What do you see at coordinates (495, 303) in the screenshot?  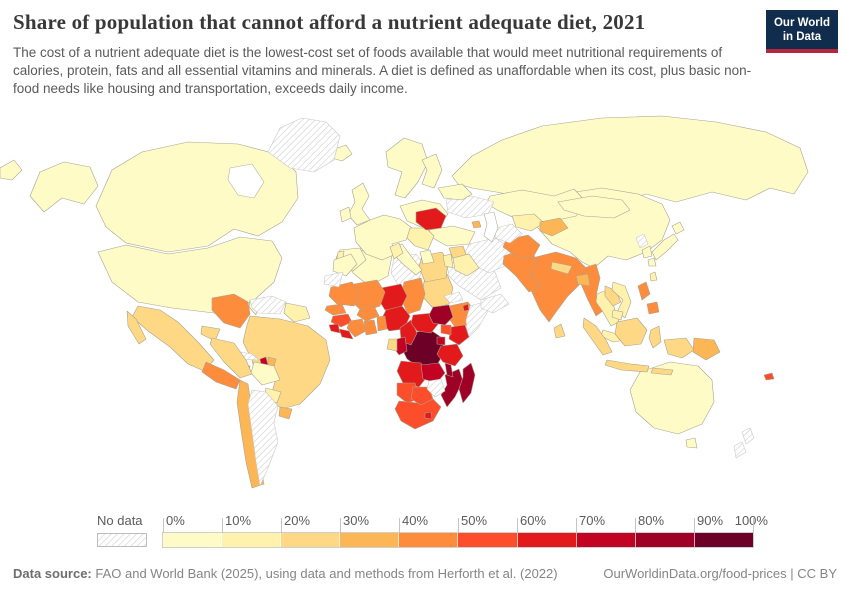 I see `map-region-yemen-oman: Yemen & Oman` at bounding box center [495, 303].